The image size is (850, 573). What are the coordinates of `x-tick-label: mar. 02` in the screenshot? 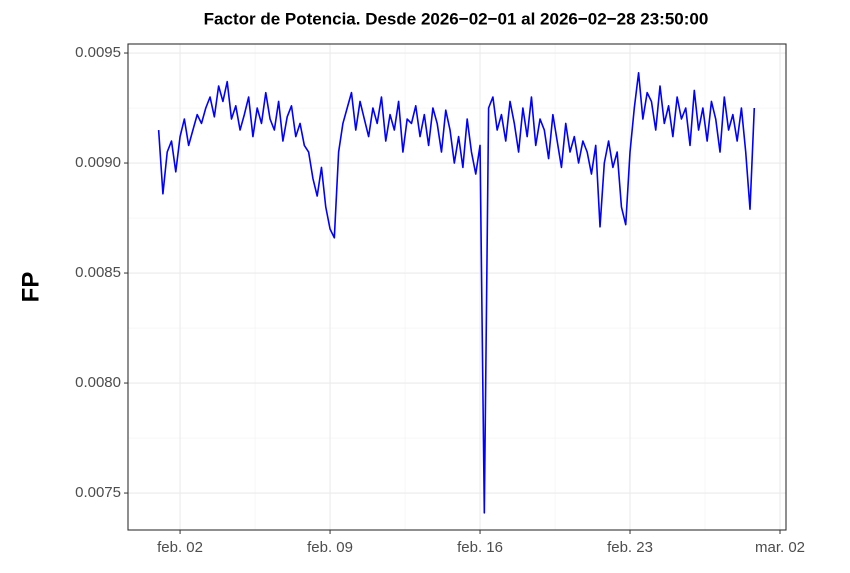 It's located at (780, 547).